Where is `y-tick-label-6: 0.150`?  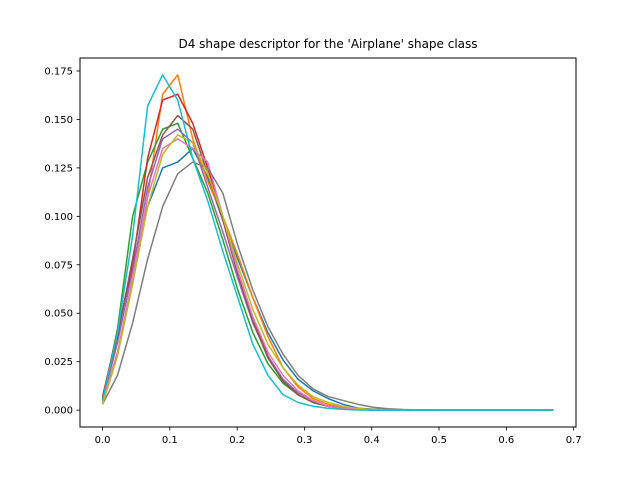
y-tick-label-6: 0.150 is located at coordinates (58, 120).